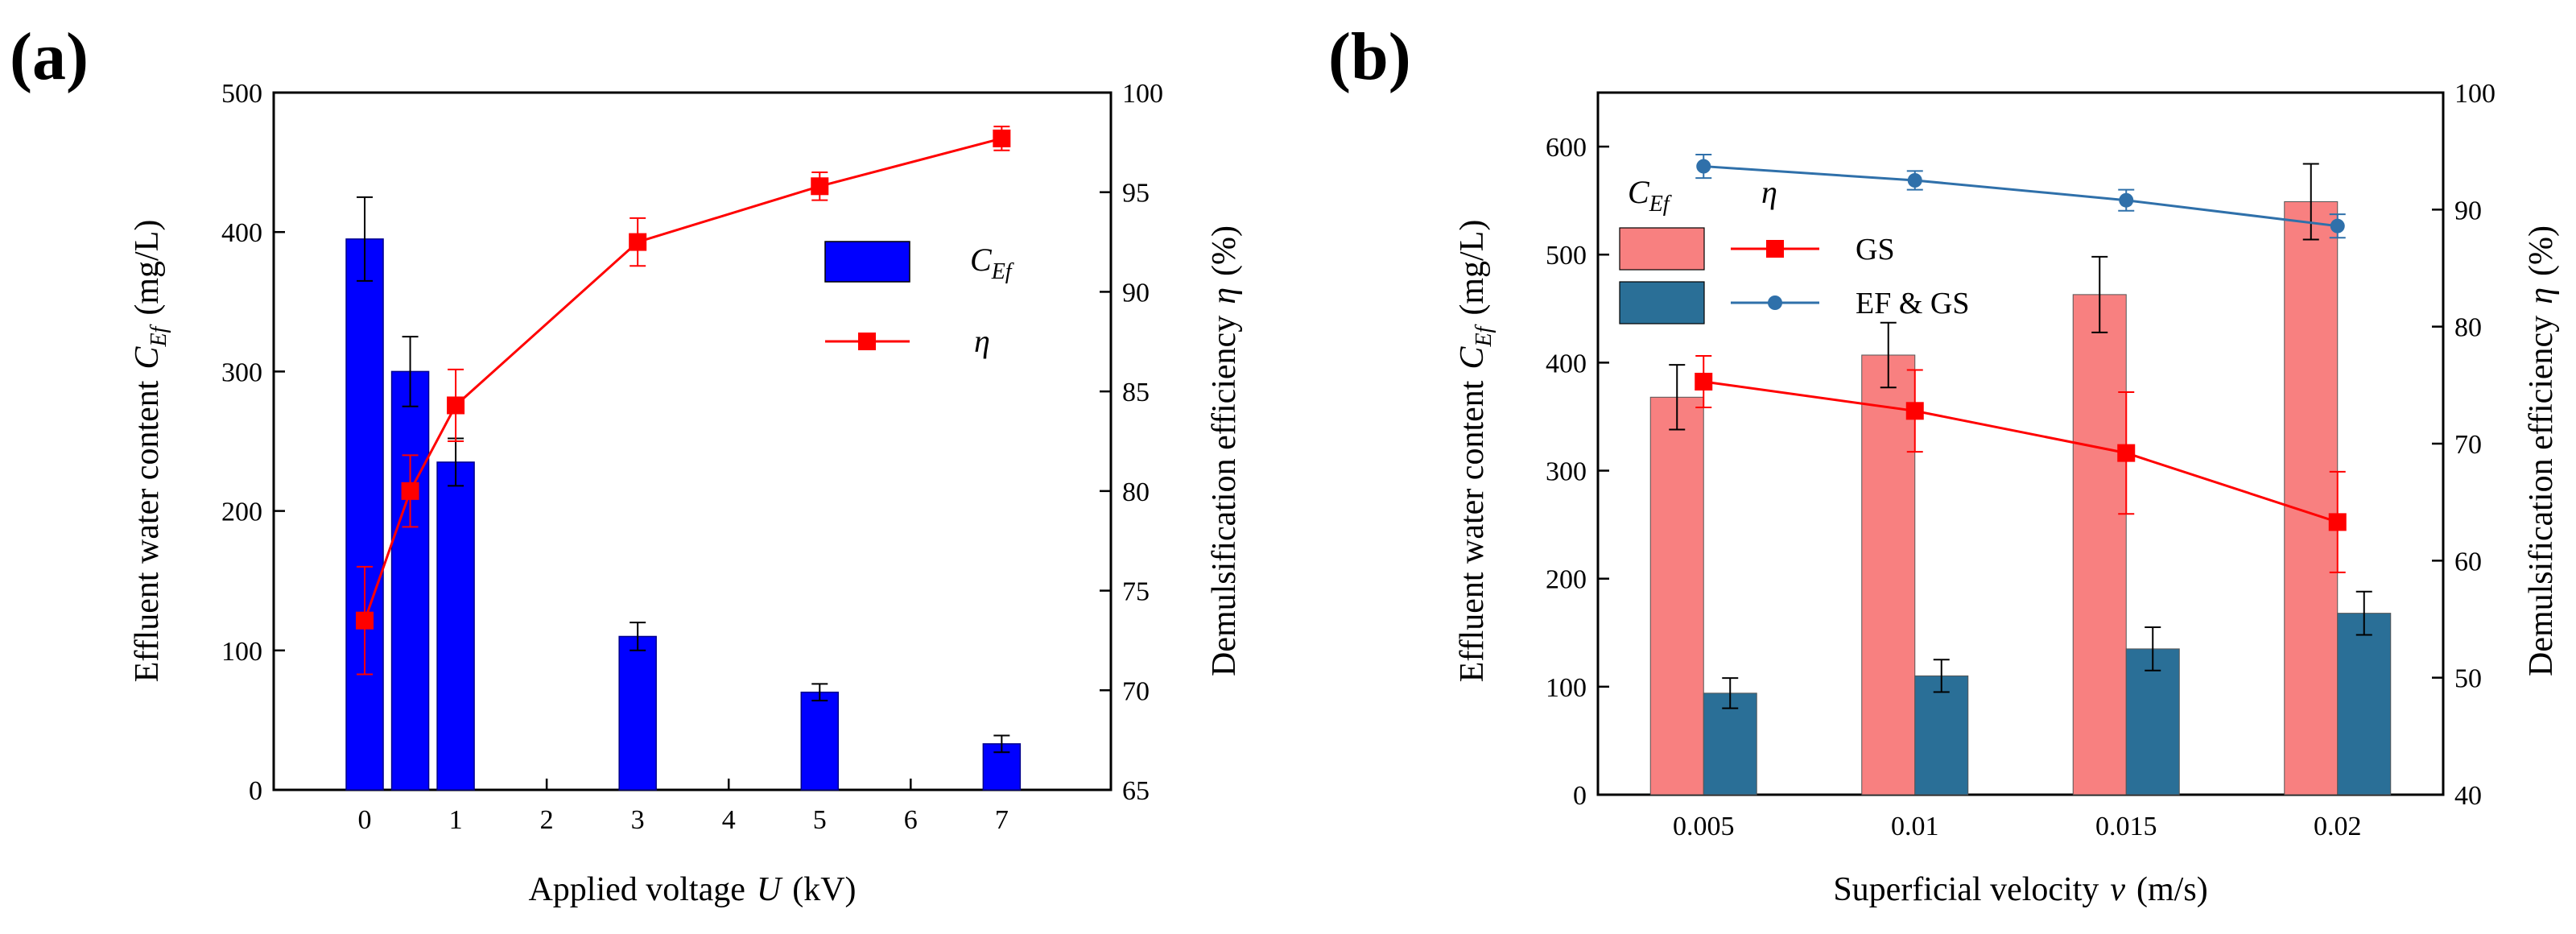 This screenshot has height=934, width=2576. Describe the element at coordinates (1662, 302) in the screenshot. I see `panel-b-legend-efgs-bar-swatch` at that location.